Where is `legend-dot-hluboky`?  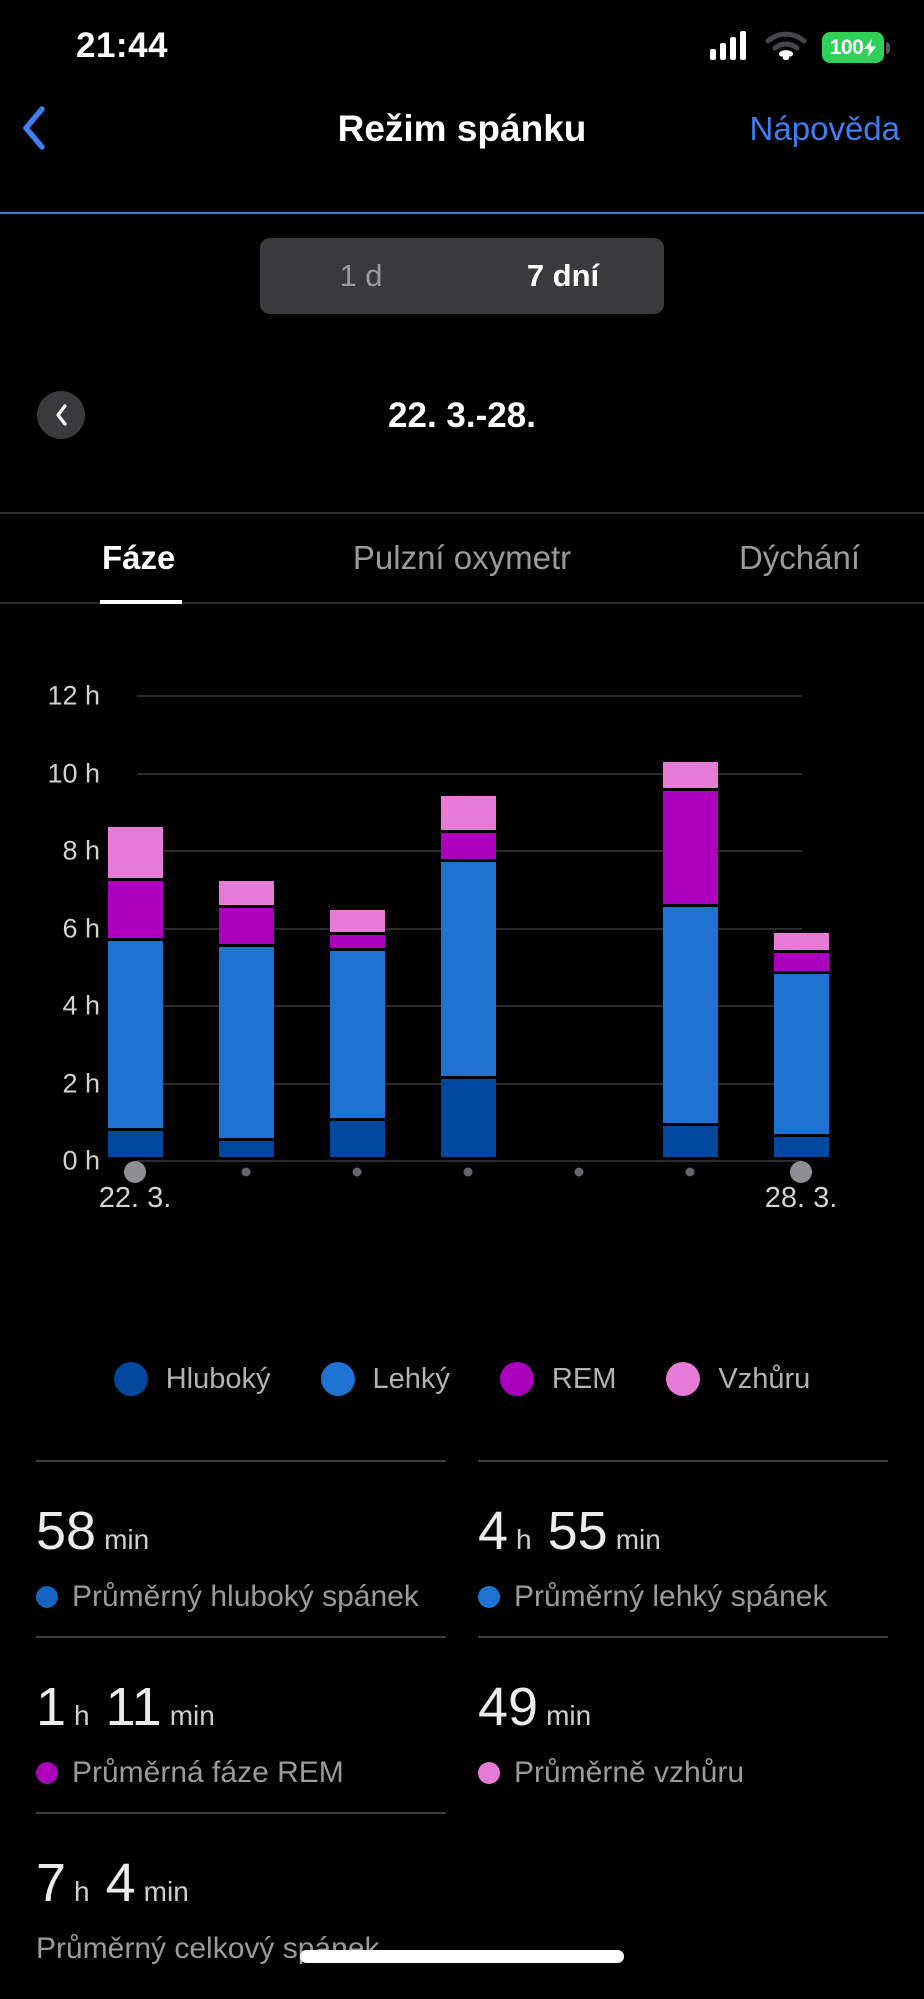
legend-dot-hluboky is located at coordinates (130, 1379).